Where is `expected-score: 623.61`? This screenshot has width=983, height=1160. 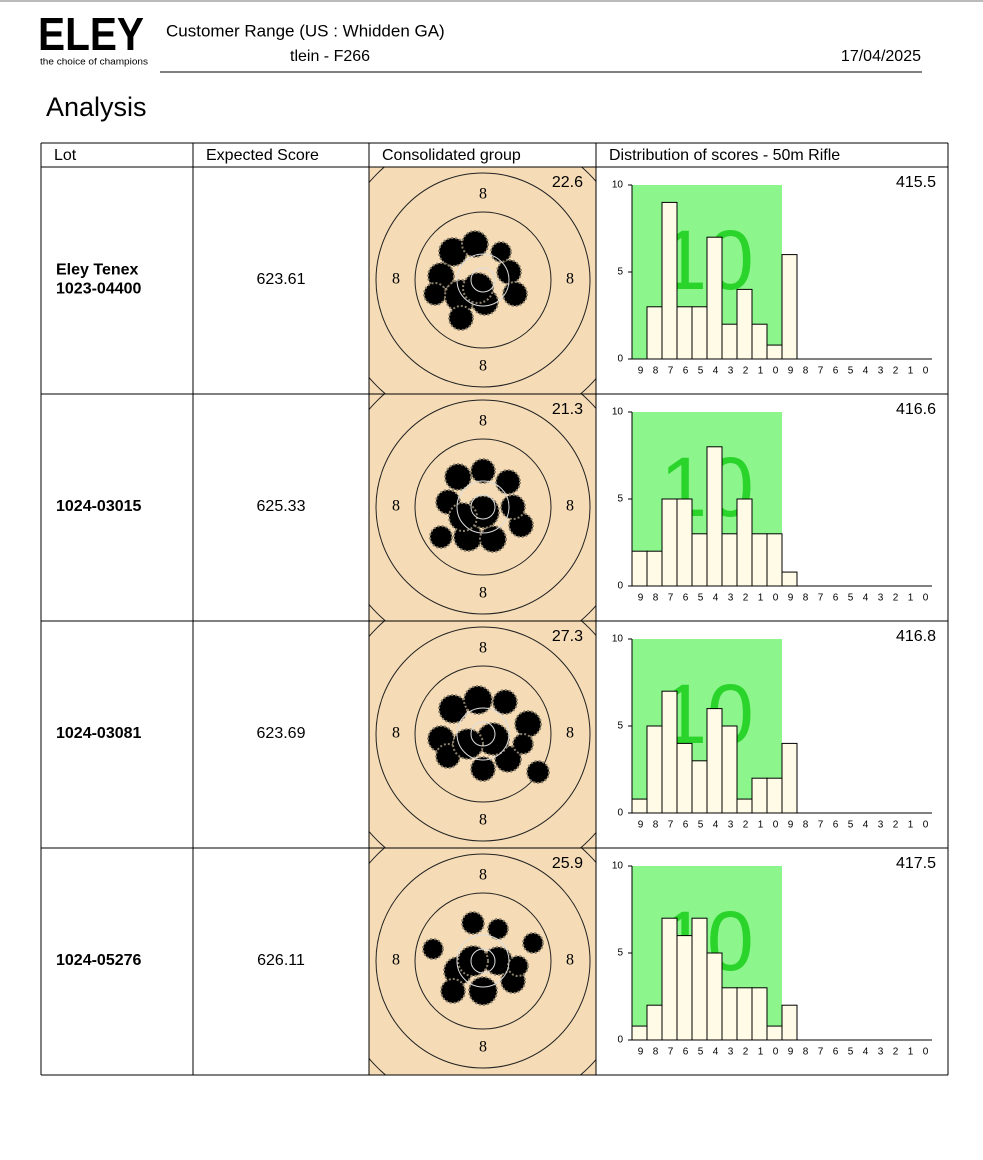
expected-score: 623.61 is located at coordinates (281, 279).